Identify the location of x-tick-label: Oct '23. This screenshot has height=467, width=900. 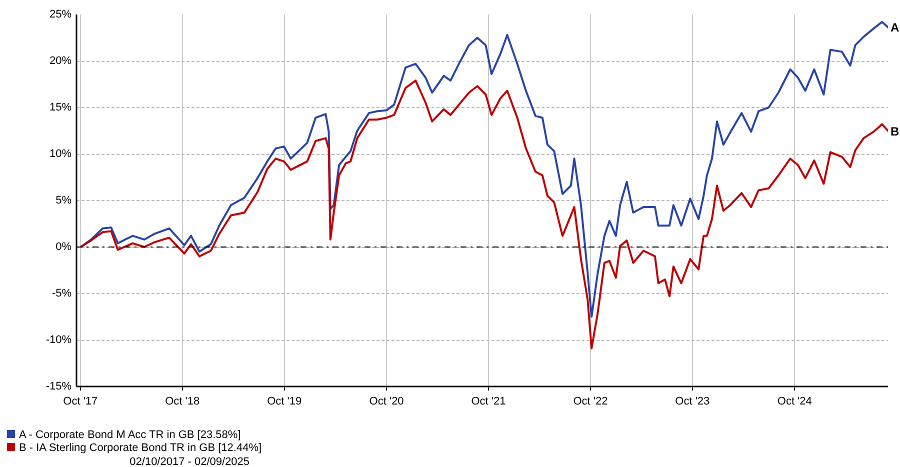
(692, 402).